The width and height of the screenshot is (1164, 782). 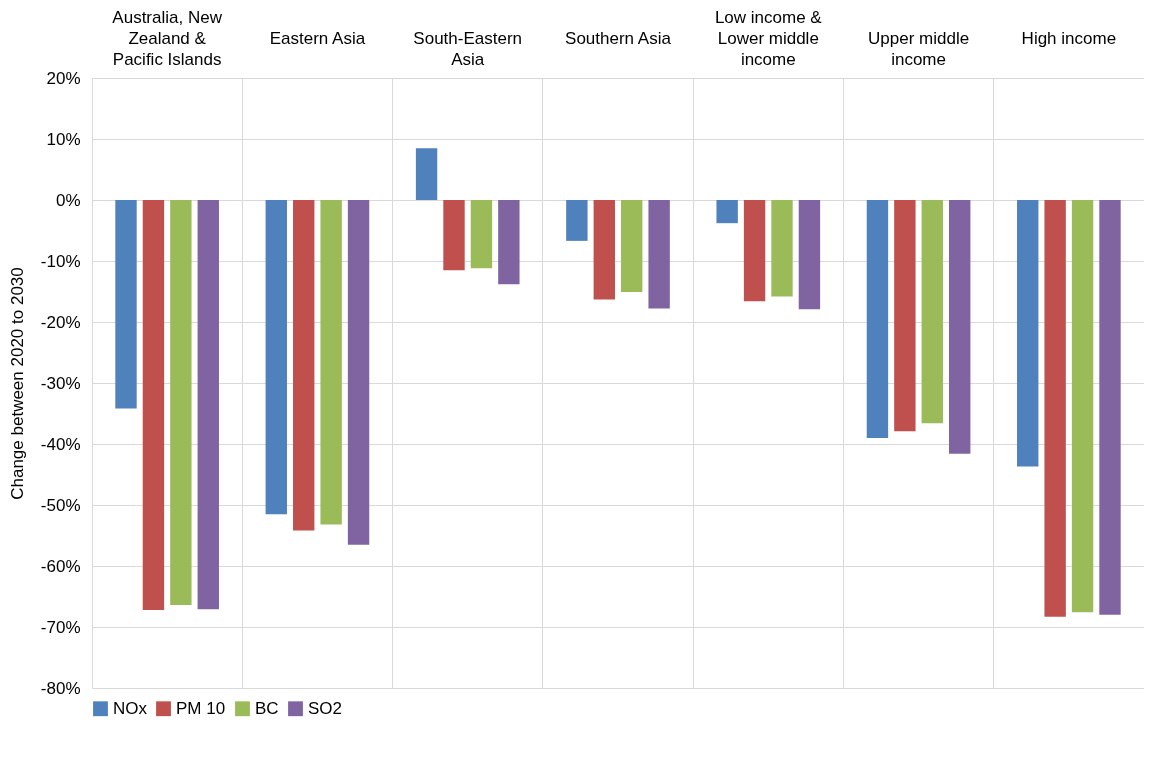 What do you see at coordinates (167, 38) in the screenshot?
I see `x-tick-label: Australia, New Zealand & Pacific Islands` at bounding box center [167, 38].